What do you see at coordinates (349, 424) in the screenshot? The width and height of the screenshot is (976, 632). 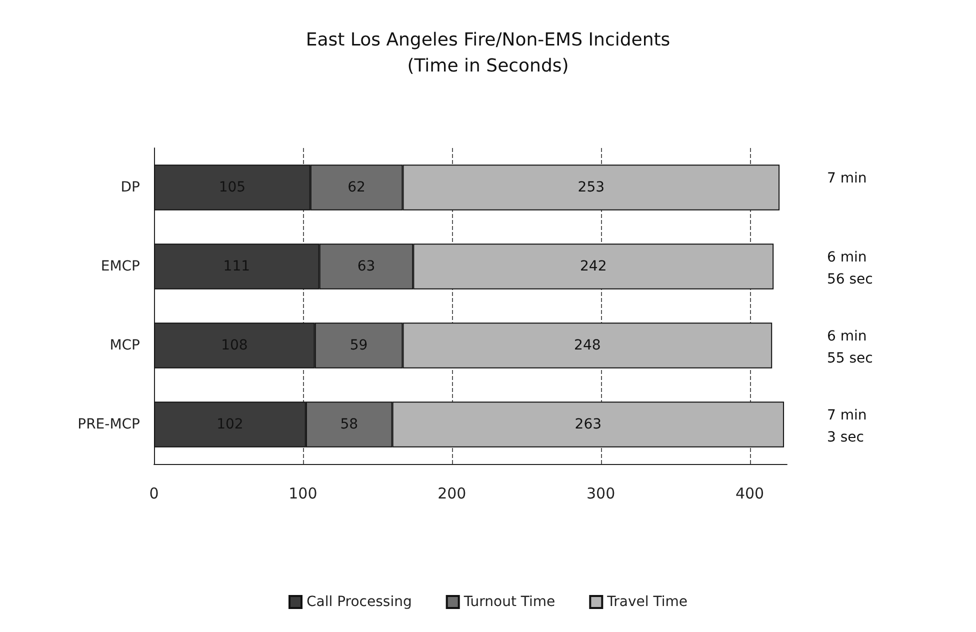 I see `data-label: 58` at bounding box center [349, 424].